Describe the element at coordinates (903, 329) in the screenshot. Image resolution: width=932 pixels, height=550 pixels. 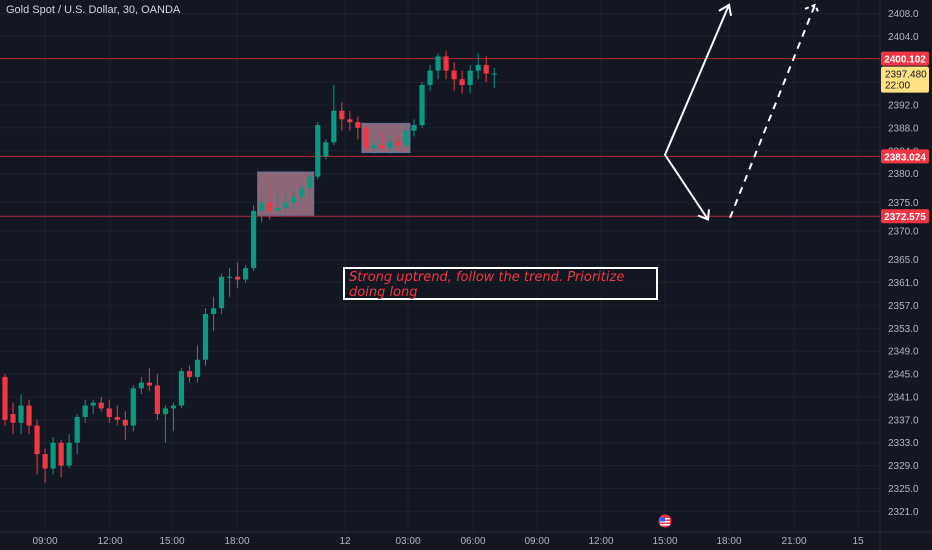
I see `y-tick-label: 2353.0` at that location.